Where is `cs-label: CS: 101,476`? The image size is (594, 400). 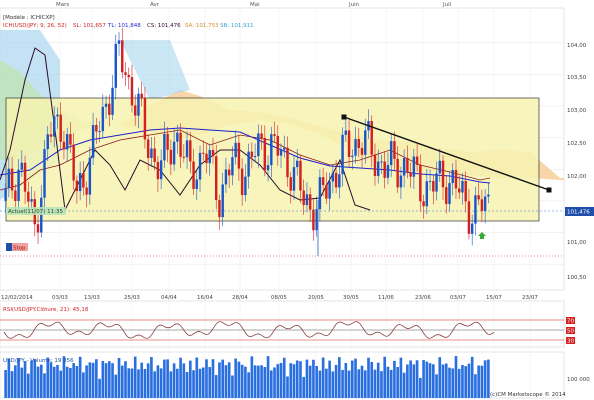
cs-label: CS: 101,476 is located at coordinates (164, 26).